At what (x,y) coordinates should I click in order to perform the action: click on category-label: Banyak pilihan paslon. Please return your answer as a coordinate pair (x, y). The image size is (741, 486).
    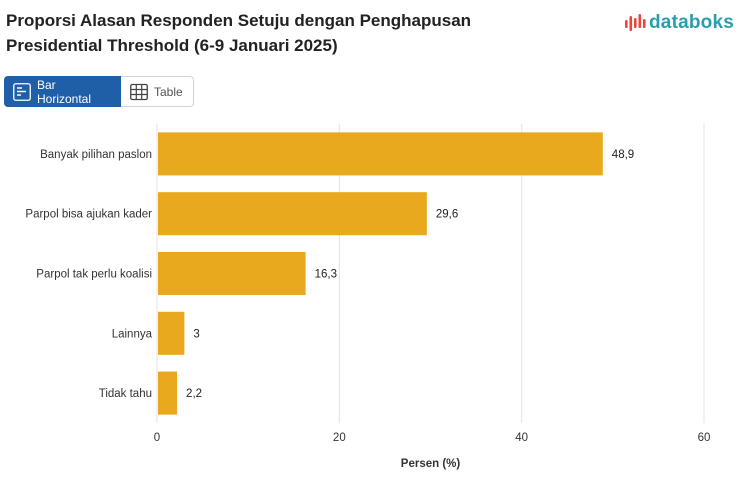
    Looking at the image, I should click on (96, 155).